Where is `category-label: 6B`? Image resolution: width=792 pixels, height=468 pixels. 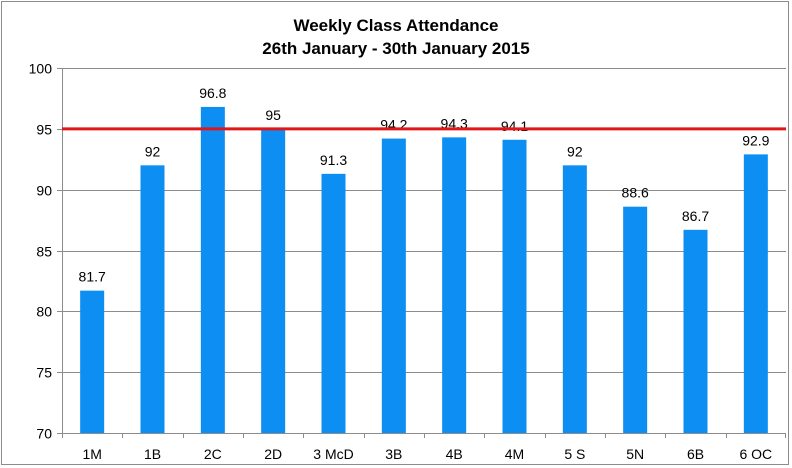 category-label: 6B is located at coordinates (695, 454).